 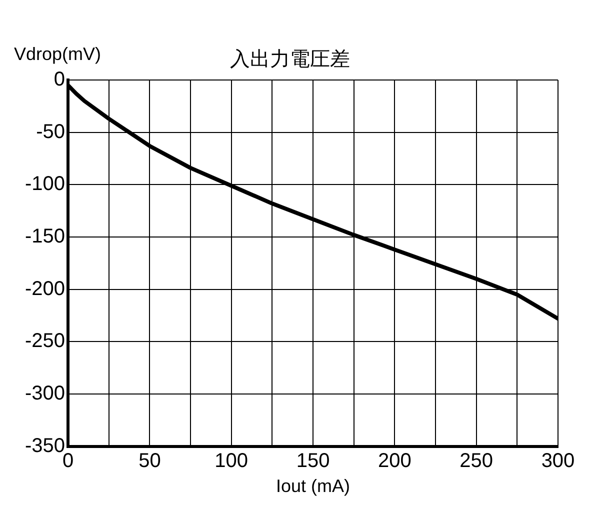 I want to click on y-tick-label: -200, so click(x=45, y=289).